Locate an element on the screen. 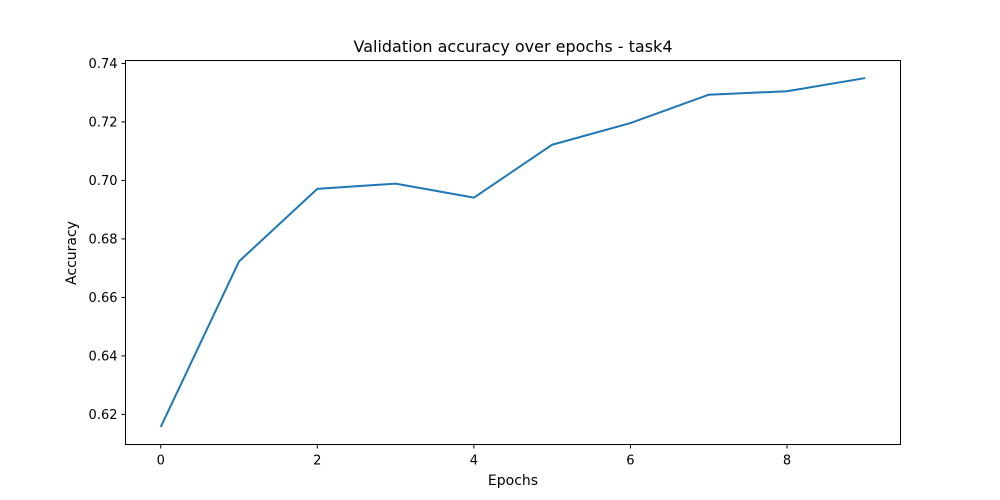 The image size is (1000, 500). x-tick-label: 8 is located at coordinates (787, 461).